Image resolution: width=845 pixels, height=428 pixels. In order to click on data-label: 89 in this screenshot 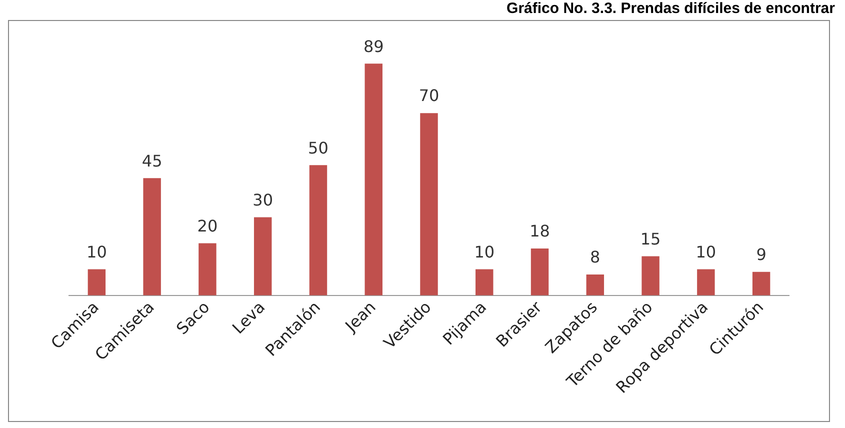, I will do `click(373, 46)`.